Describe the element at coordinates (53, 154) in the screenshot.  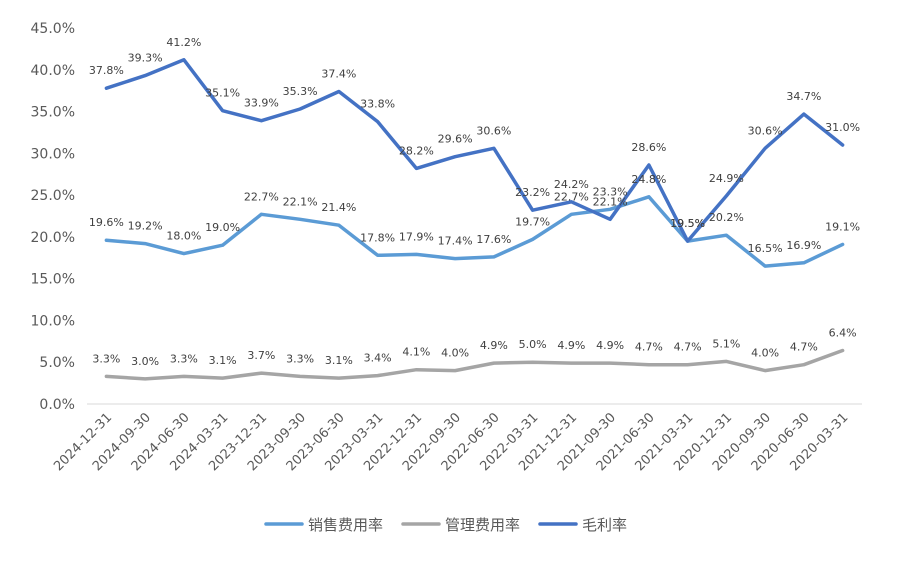
I see `y-tick-label: 30.0%` at that location.